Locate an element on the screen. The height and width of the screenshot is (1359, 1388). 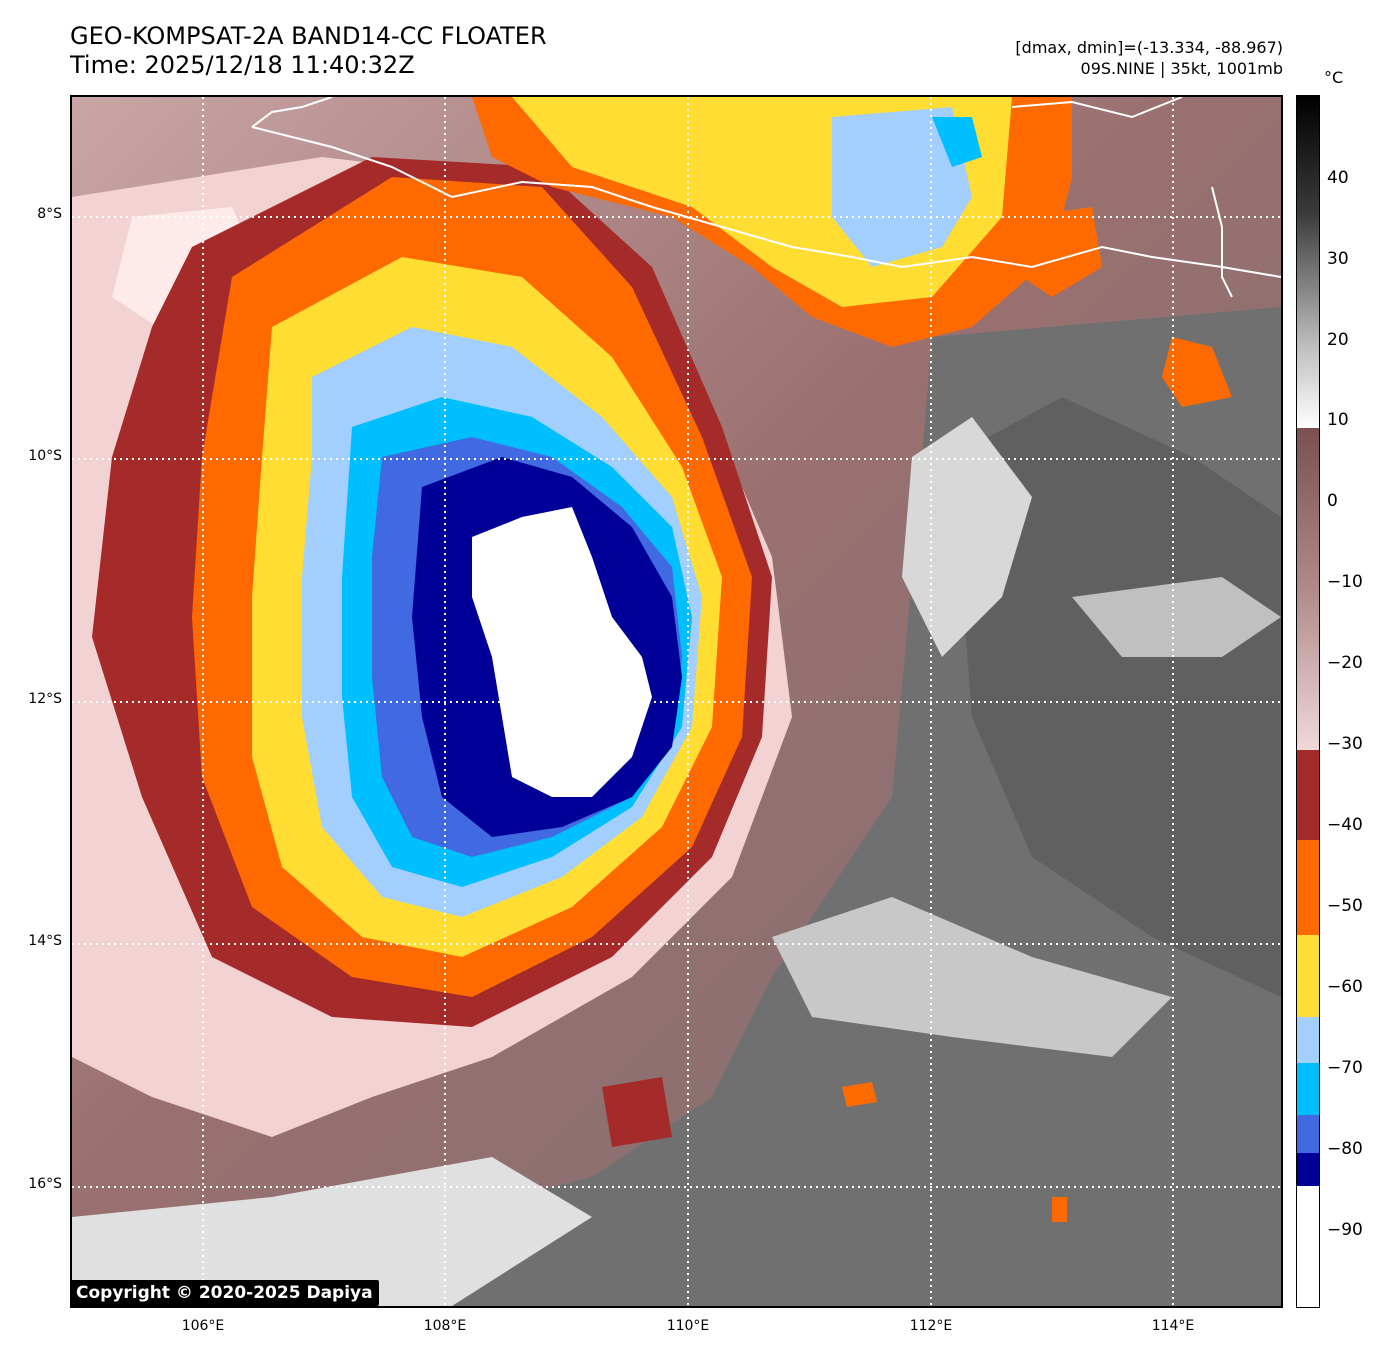
lon-label: 106°E is located at coordinates (203, 1326).